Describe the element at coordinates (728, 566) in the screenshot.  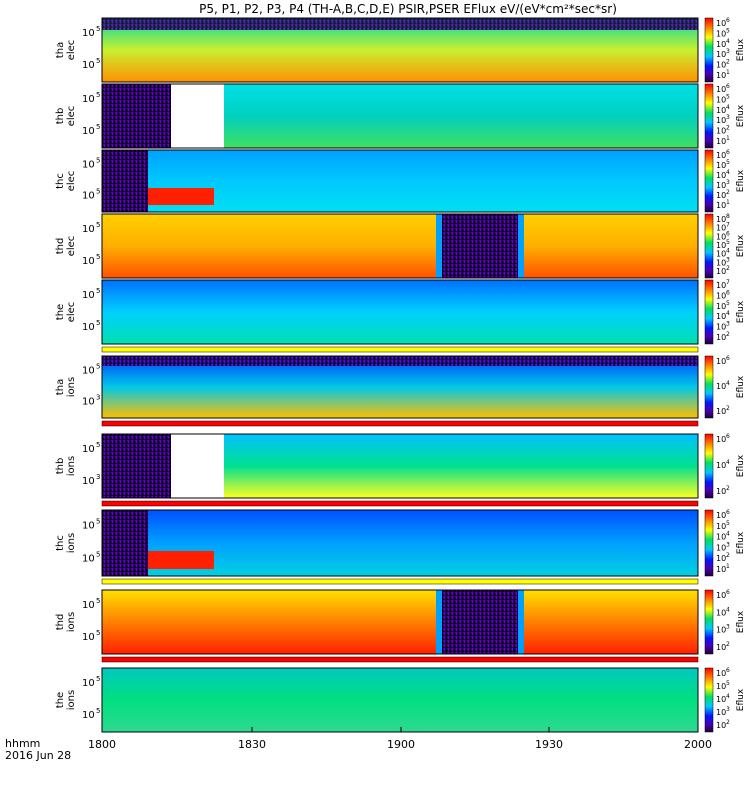
I see `colorbar-tick-exponent: 1` at that location.